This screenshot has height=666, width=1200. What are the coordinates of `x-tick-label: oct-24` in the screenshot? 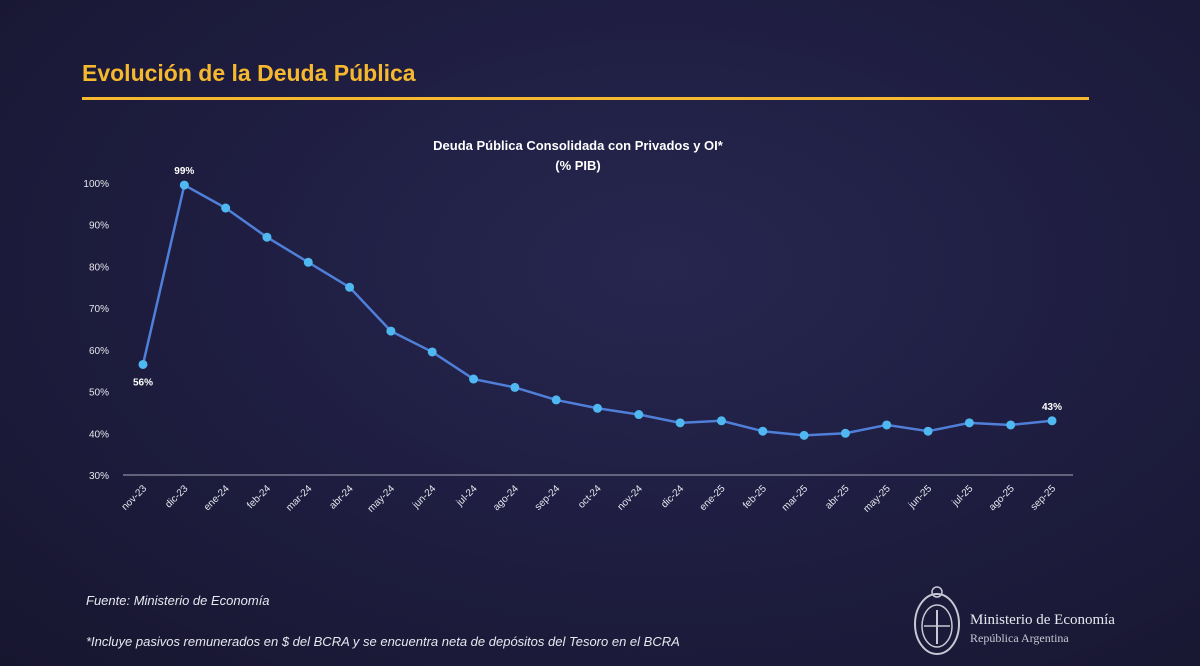 It's located at (590, 497).